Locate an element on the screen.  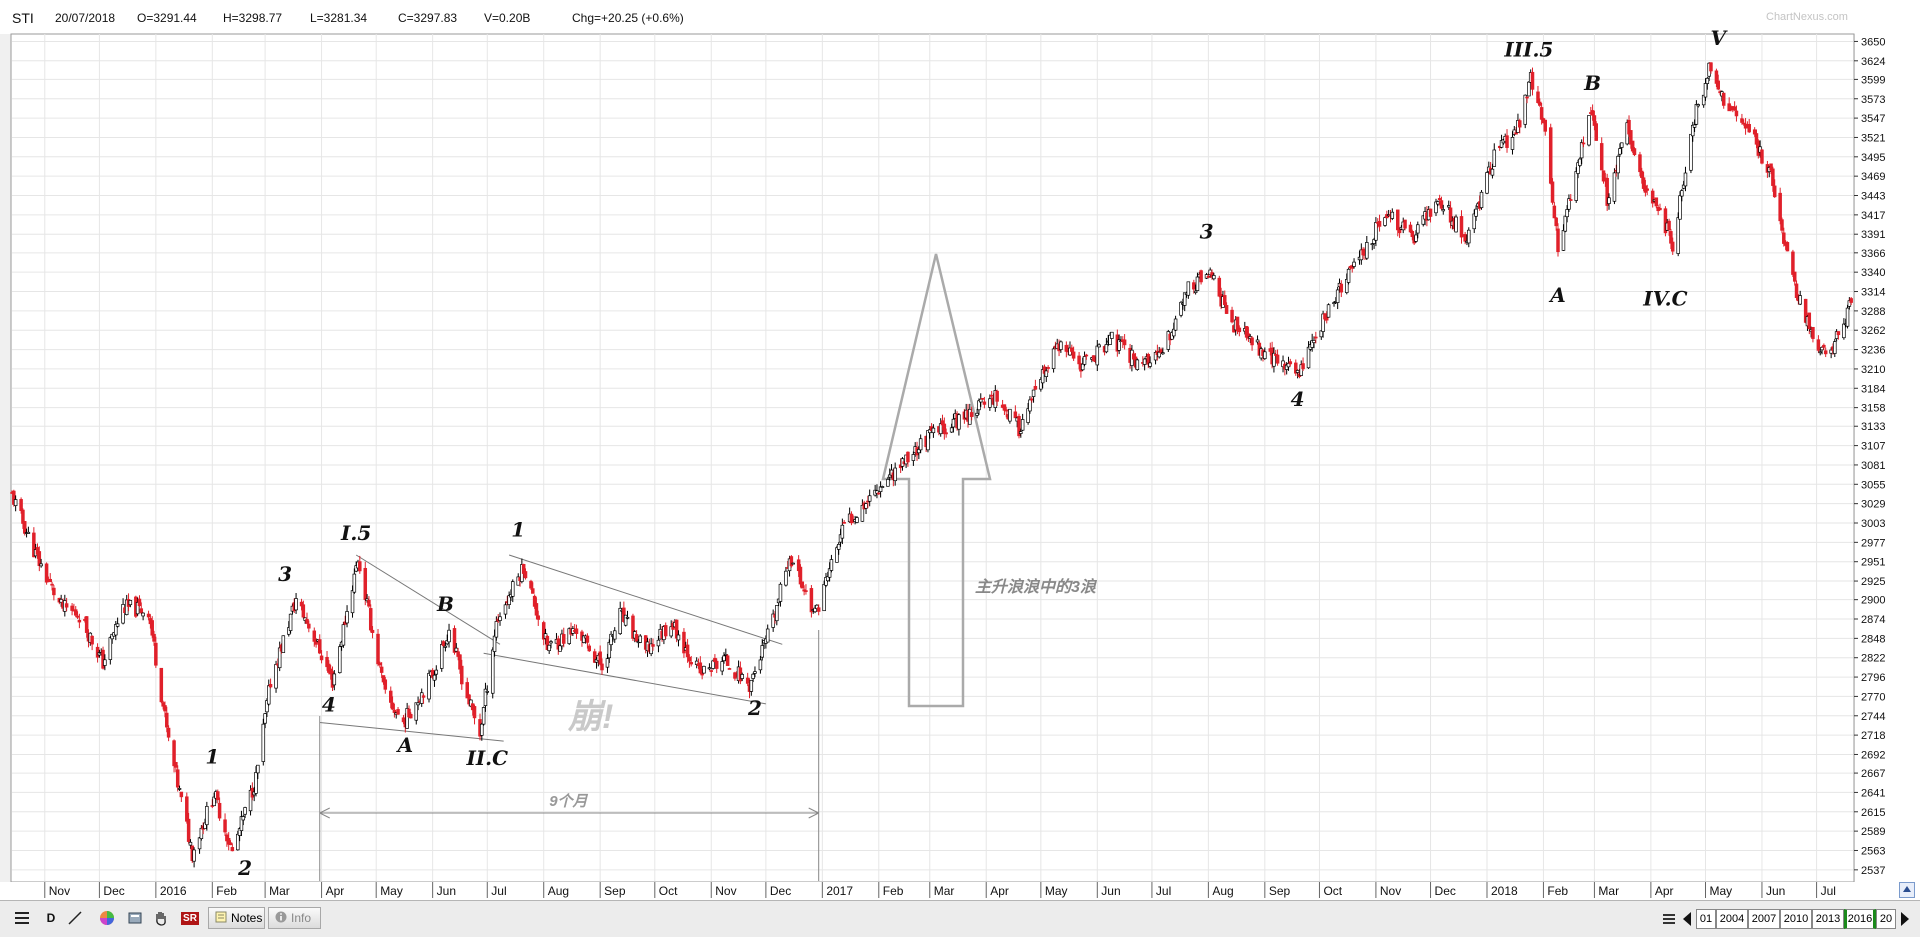
scroll-right-icon is located at coordinates (1905, 919).